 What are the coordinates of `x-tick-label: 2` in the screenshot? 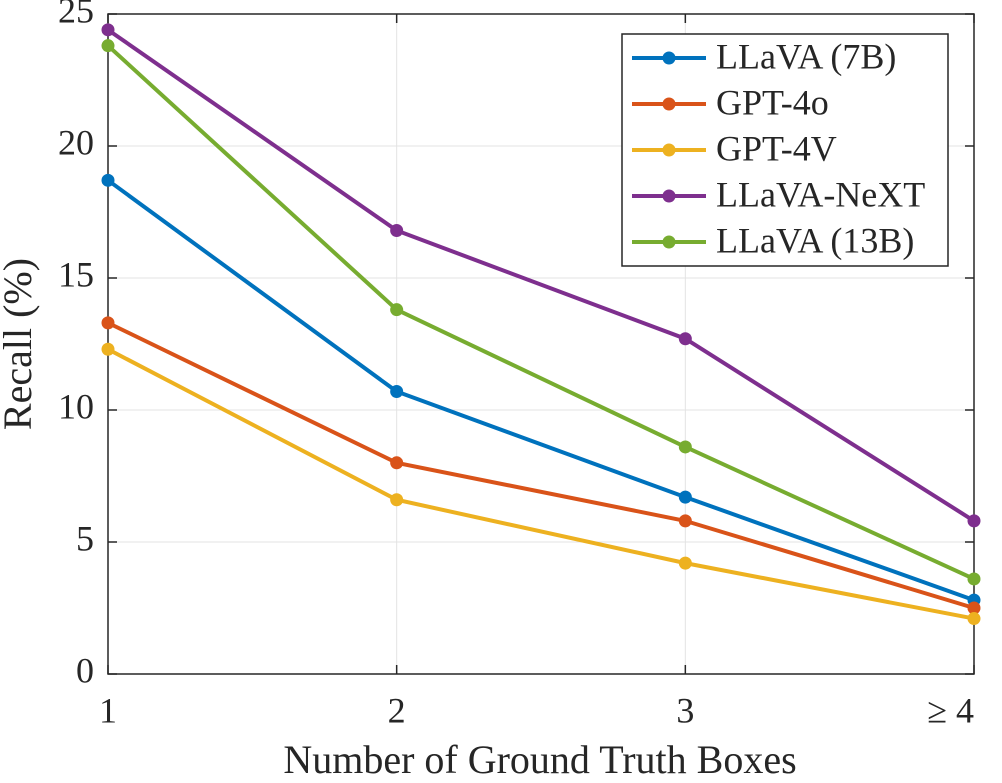 It's located at (397, 710).